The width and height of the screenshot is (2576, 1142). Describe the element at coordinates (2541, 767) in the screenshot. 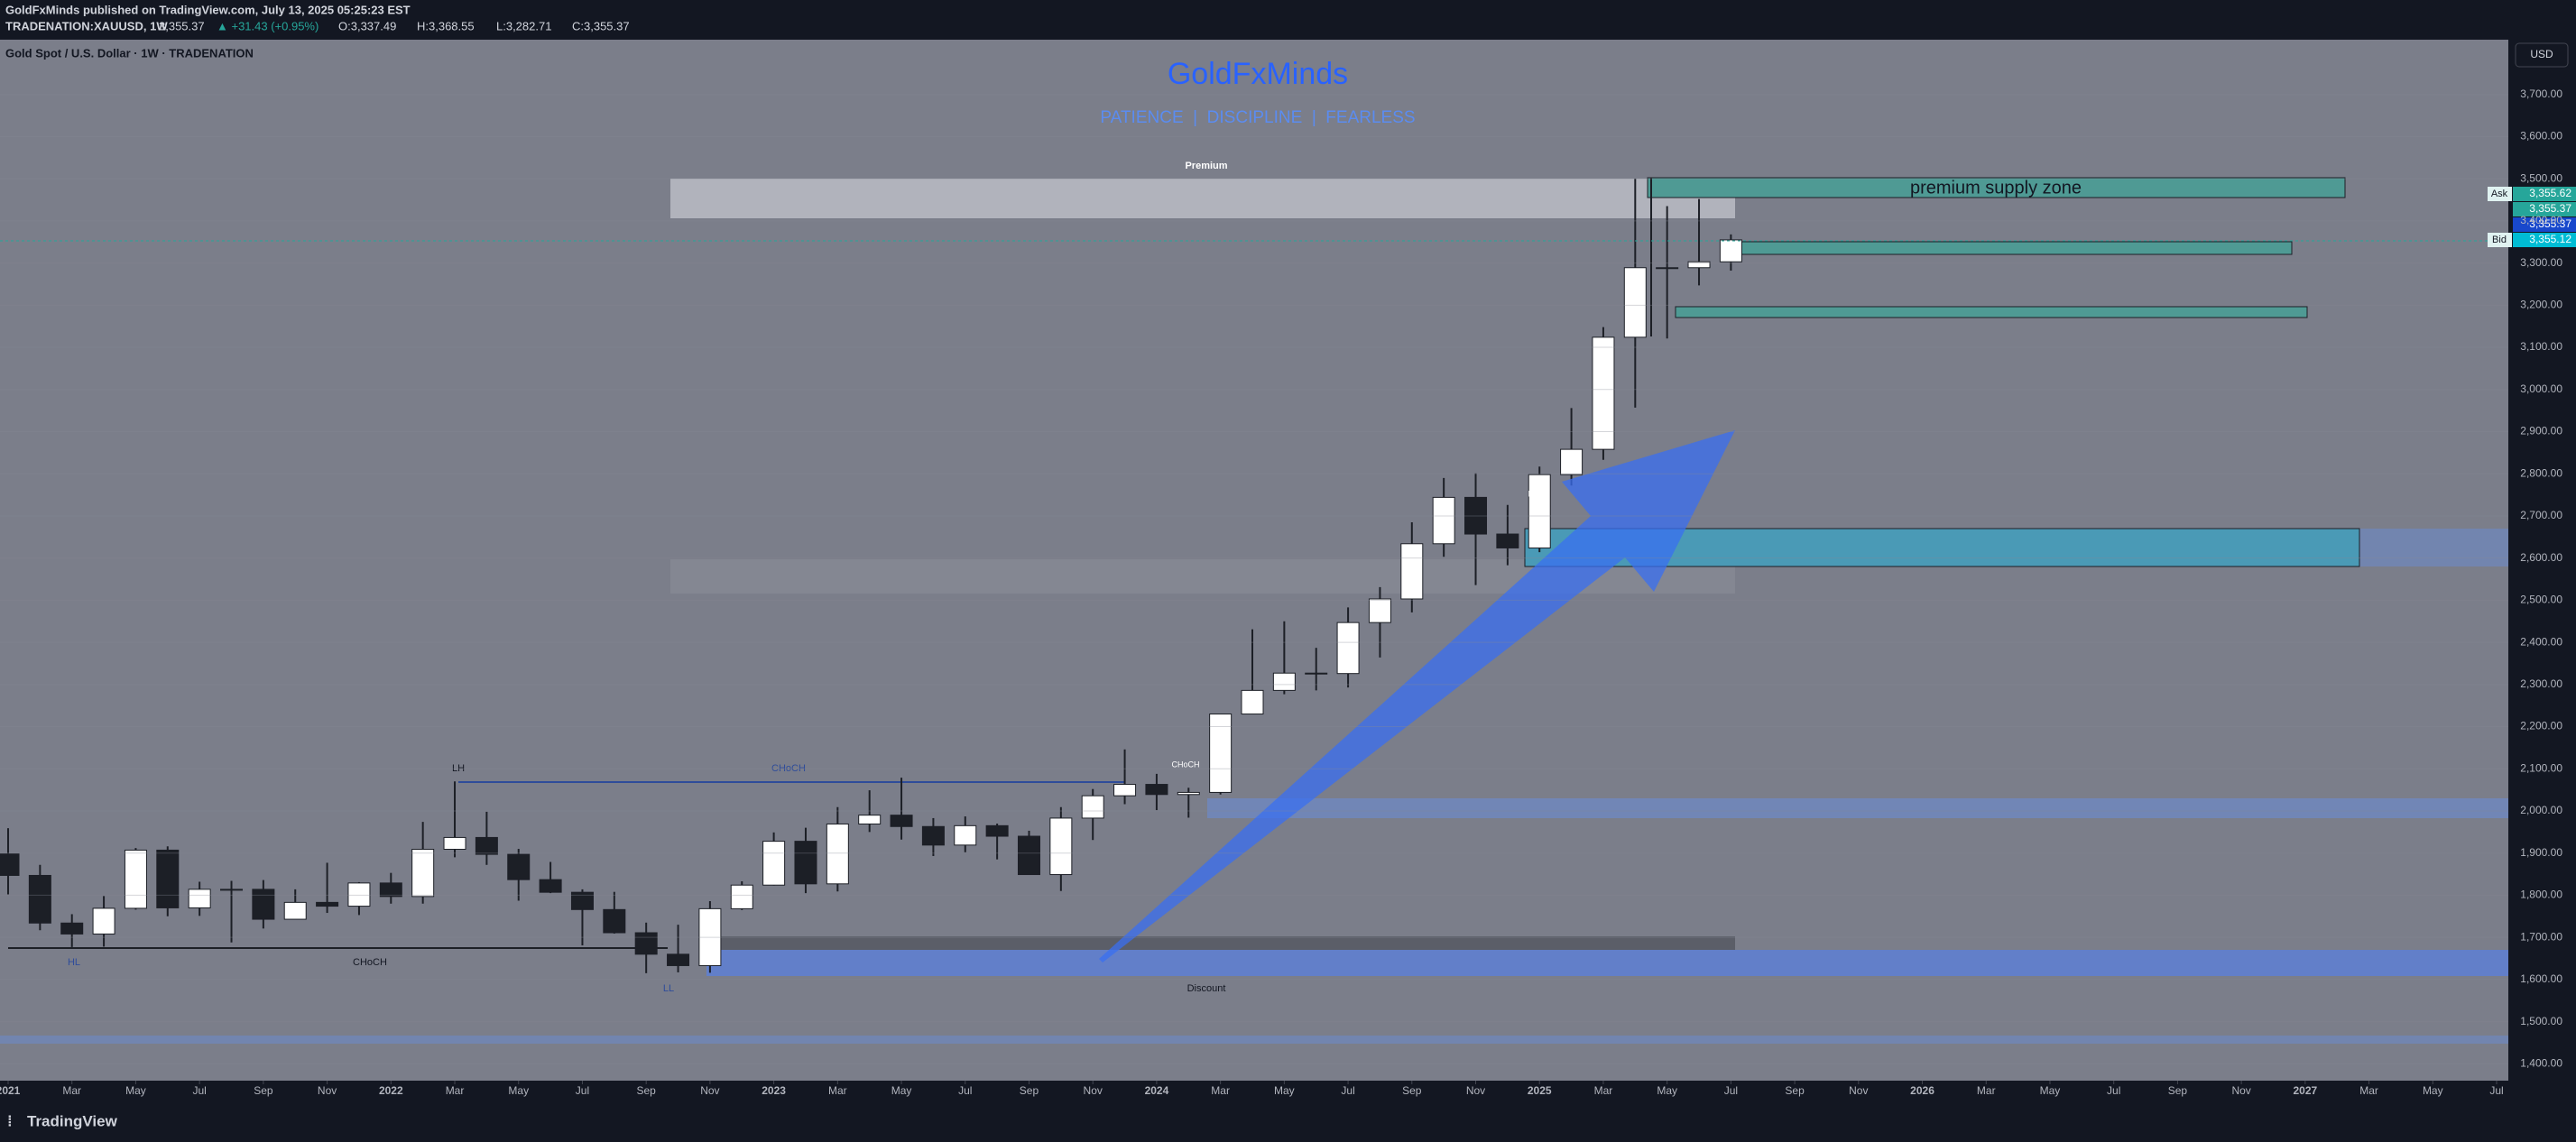

I see `y-tick-label: 2,100.00` at that location.